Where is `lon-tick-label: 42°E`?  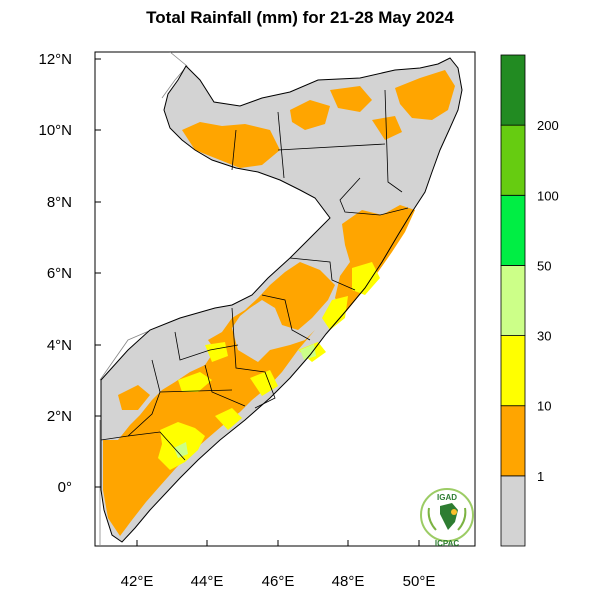 lon-tick-label: 42°E is located at coordinates (137, 581).